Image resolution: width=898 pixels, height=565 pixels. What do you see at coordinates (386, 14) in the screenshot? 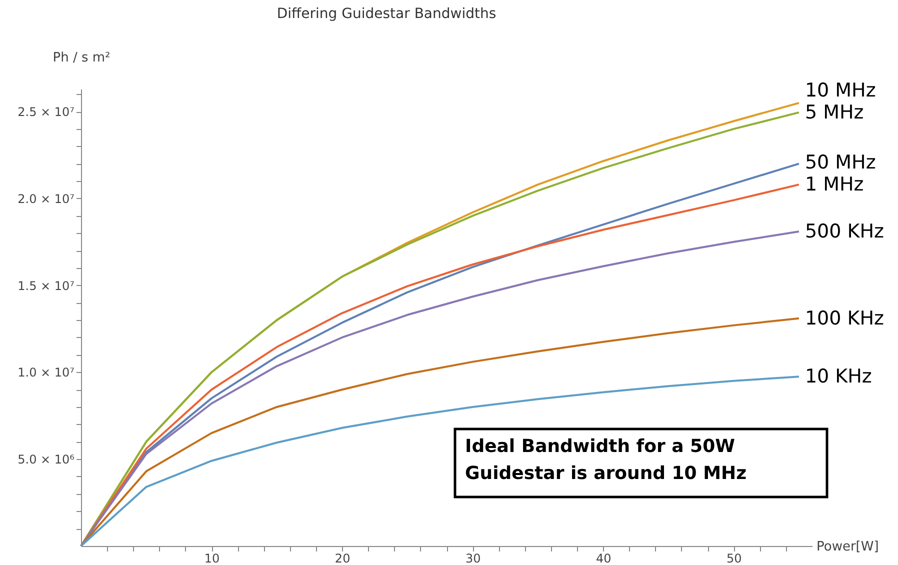
I see `chart-title: Differing Guidestar Bandwidths` at bounding box center [386, 14].